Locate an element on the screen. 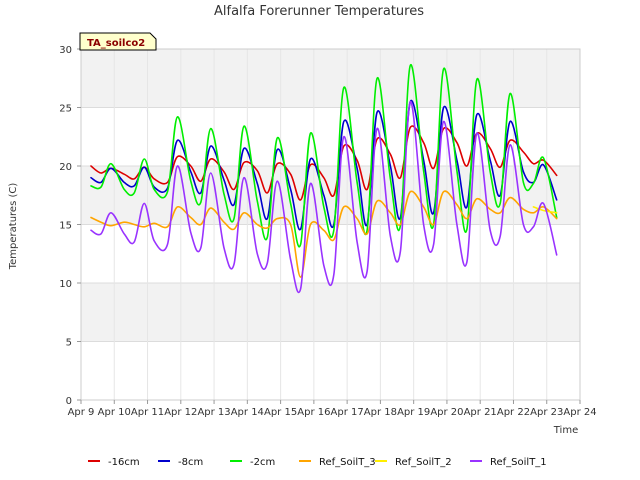  x-tick-label: Apr 18 is located at coordinates (380, 412).